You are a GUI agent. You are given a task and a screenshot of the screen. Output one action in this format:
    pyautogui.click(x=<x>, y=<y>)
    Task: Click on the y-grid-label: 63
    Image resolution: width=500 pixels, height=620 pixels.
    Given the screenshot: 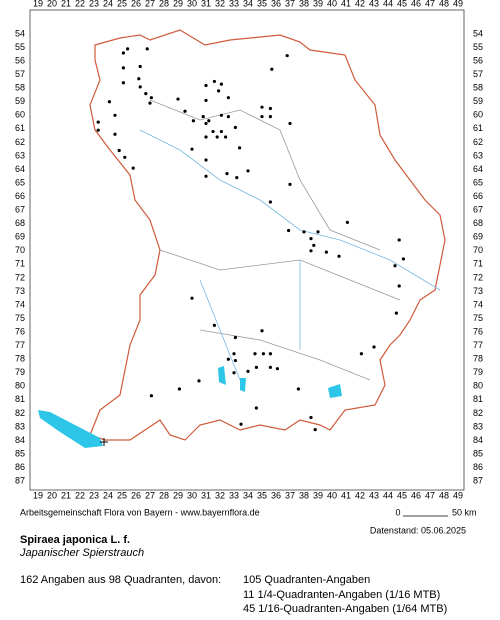 What is the action you would take?
    pyautogui.click(x=20, y=155)
    